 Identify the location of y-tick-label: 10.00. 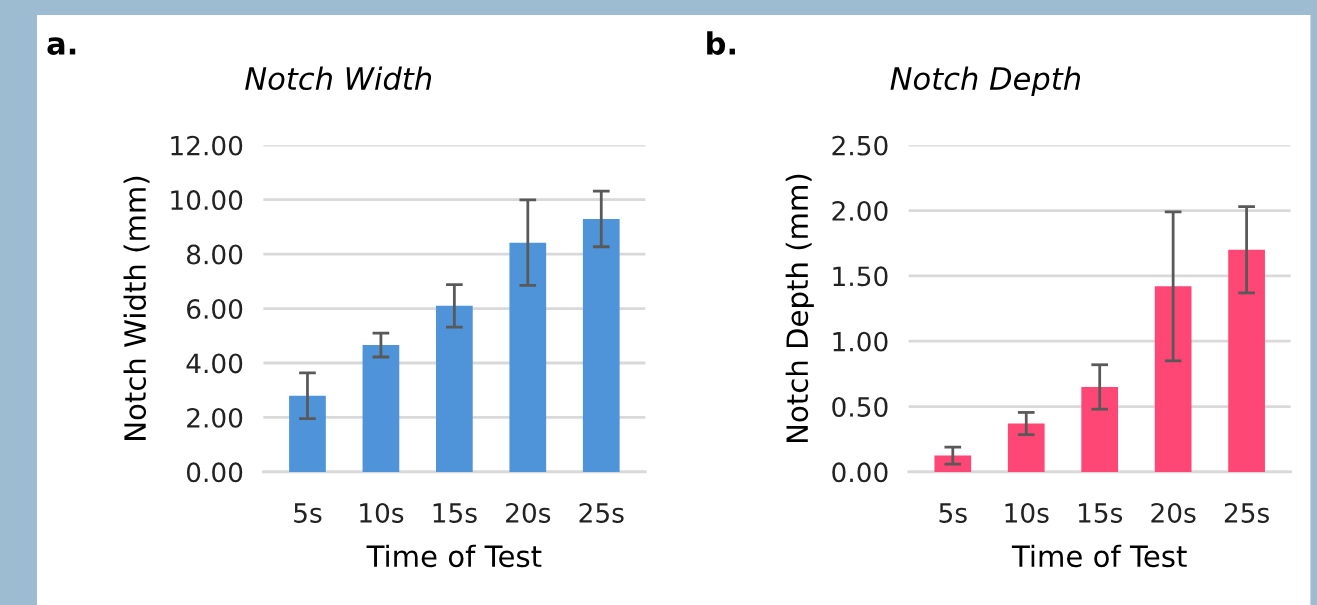
(207, 200).